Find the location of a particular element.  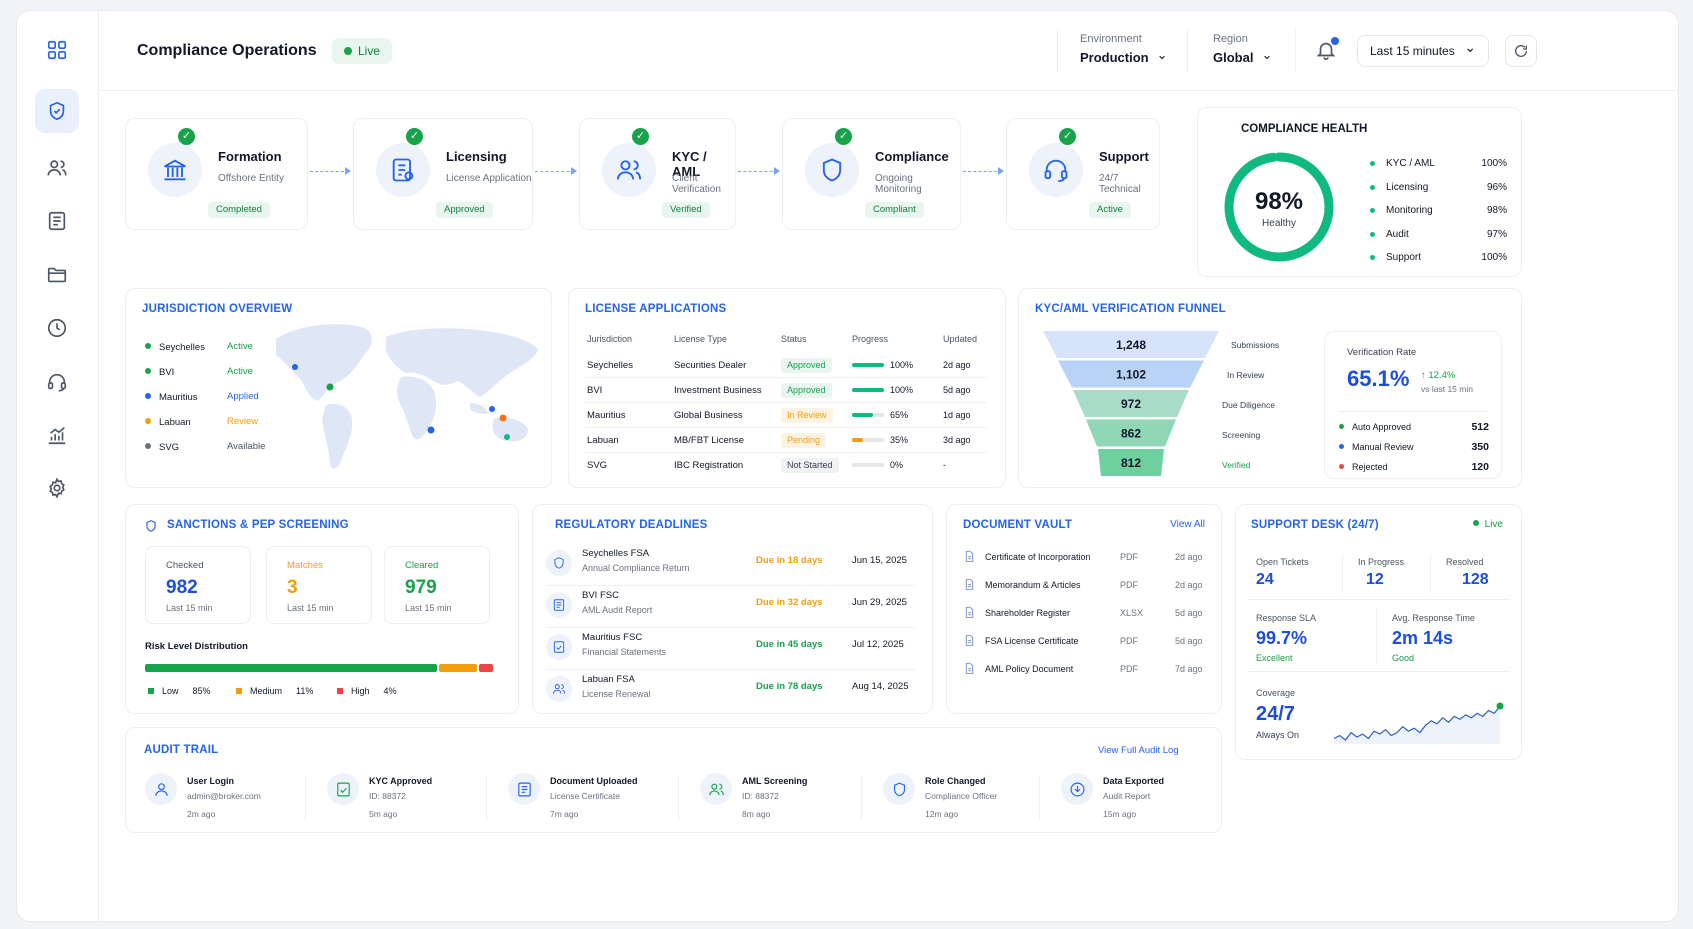

ticket-label: In Progress is located at coordinates (1381, 562).